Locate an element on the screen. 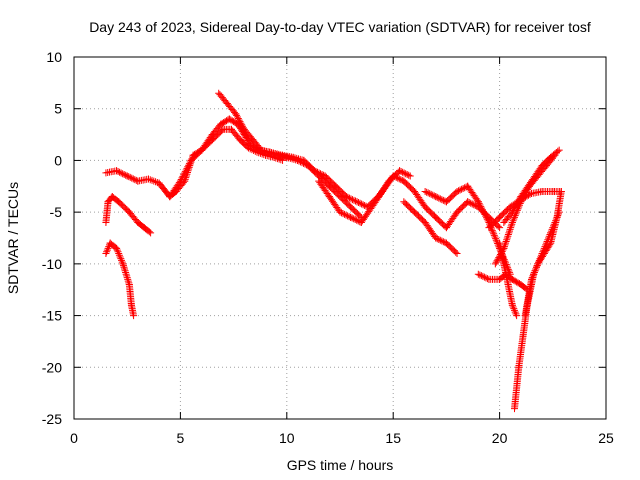 The height and width of the screenshot is (480, 640). series-track-k is located at coordinates (502, 282).